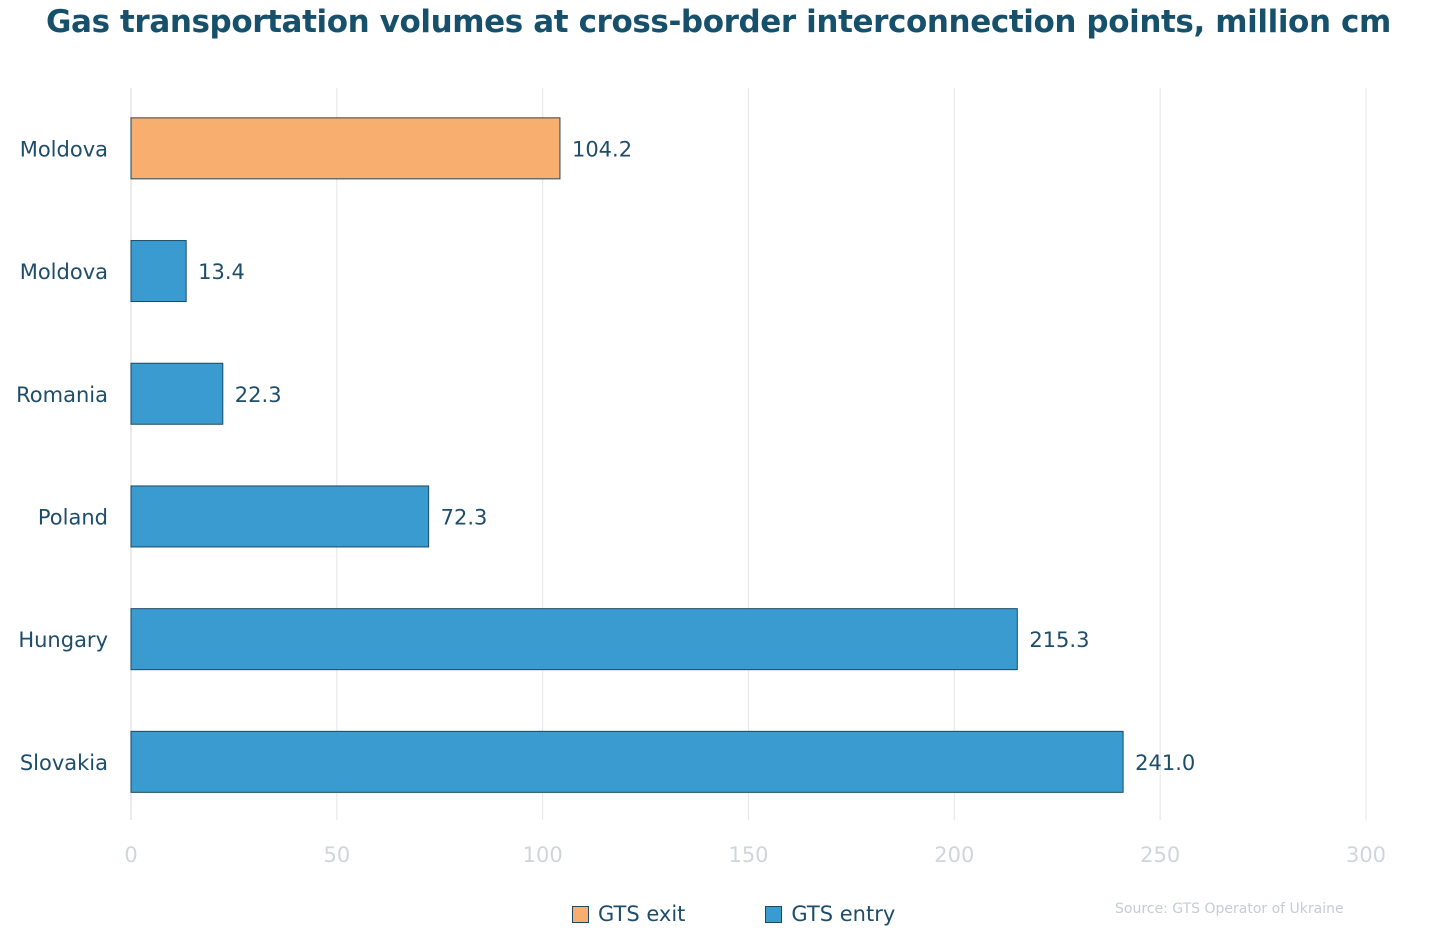 This screenshot has height=930, width=1442. Describe the element at coordinates (62, 395) in the screenshot. I see `category-label: Romania` at that location.